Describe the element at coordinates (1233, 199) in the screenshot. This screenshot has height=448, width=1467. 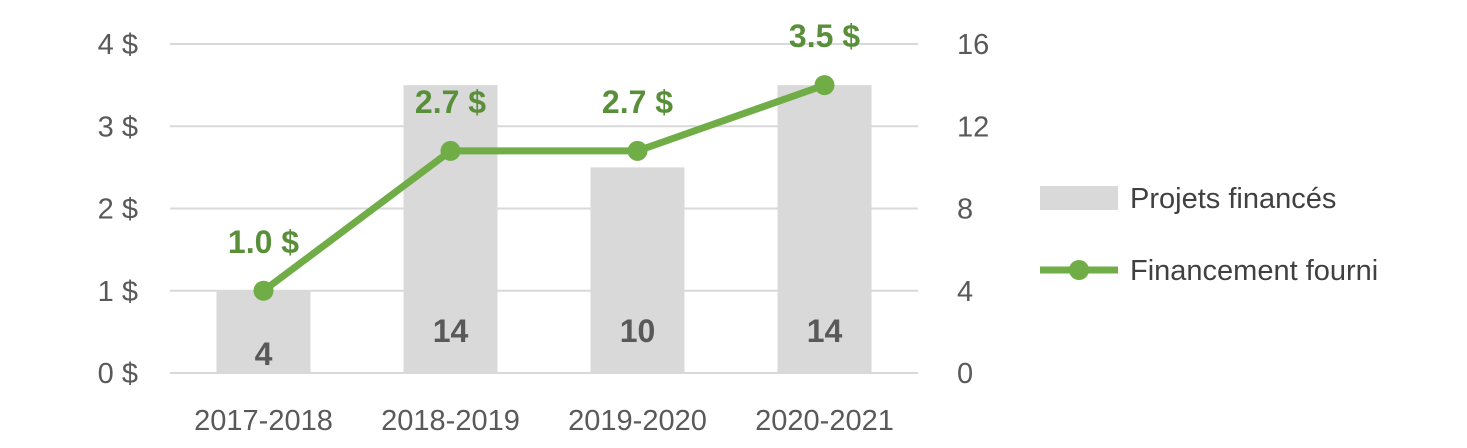
I see `legend-label-bar: Projets financés` at that location.